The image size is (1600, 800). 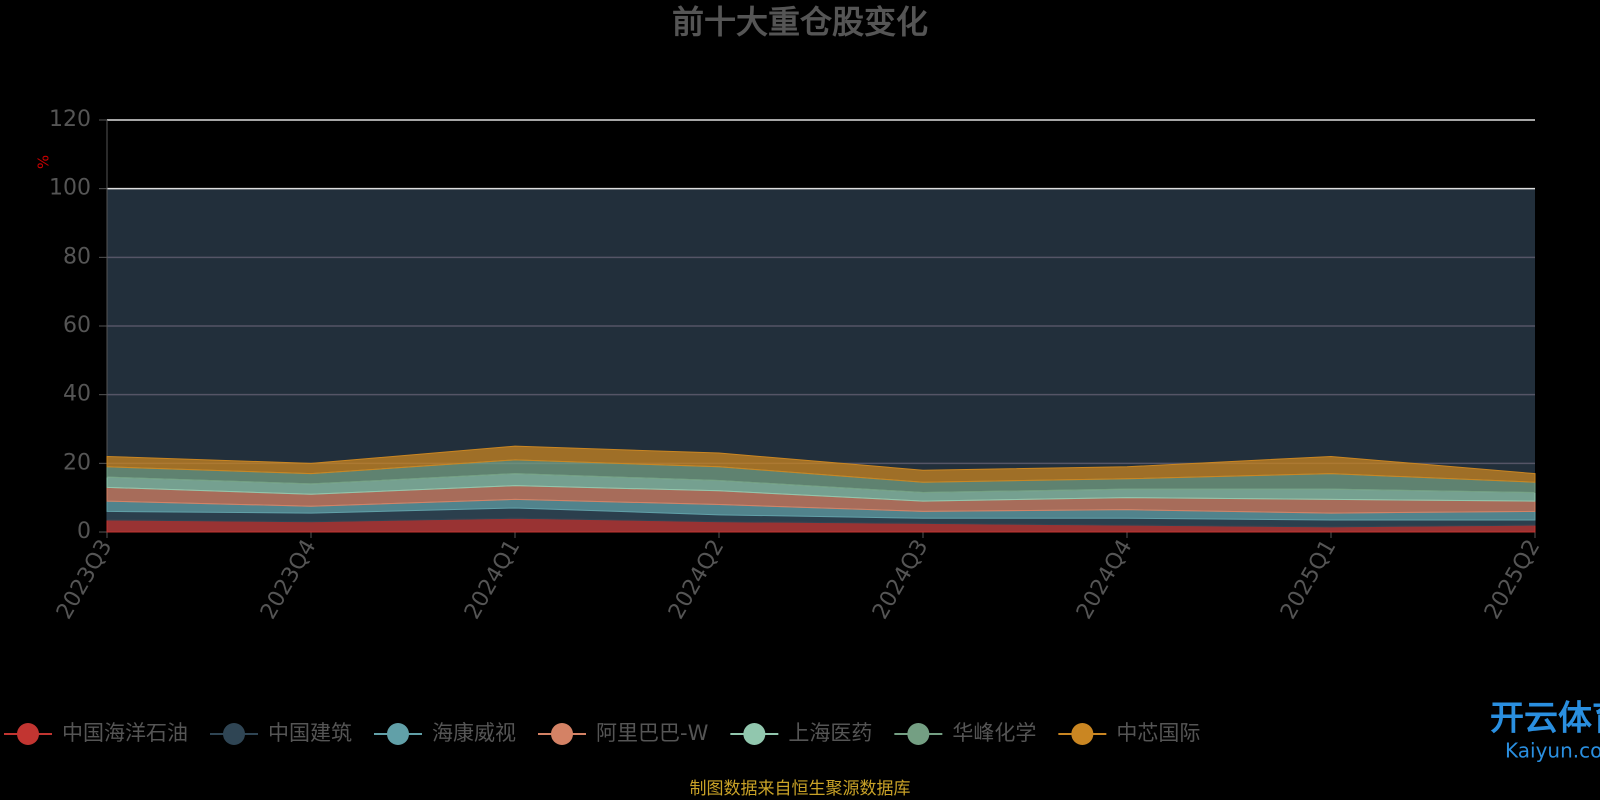 I want to click on x-tick-label: 2024Q4, so click(x=1104, y=580).